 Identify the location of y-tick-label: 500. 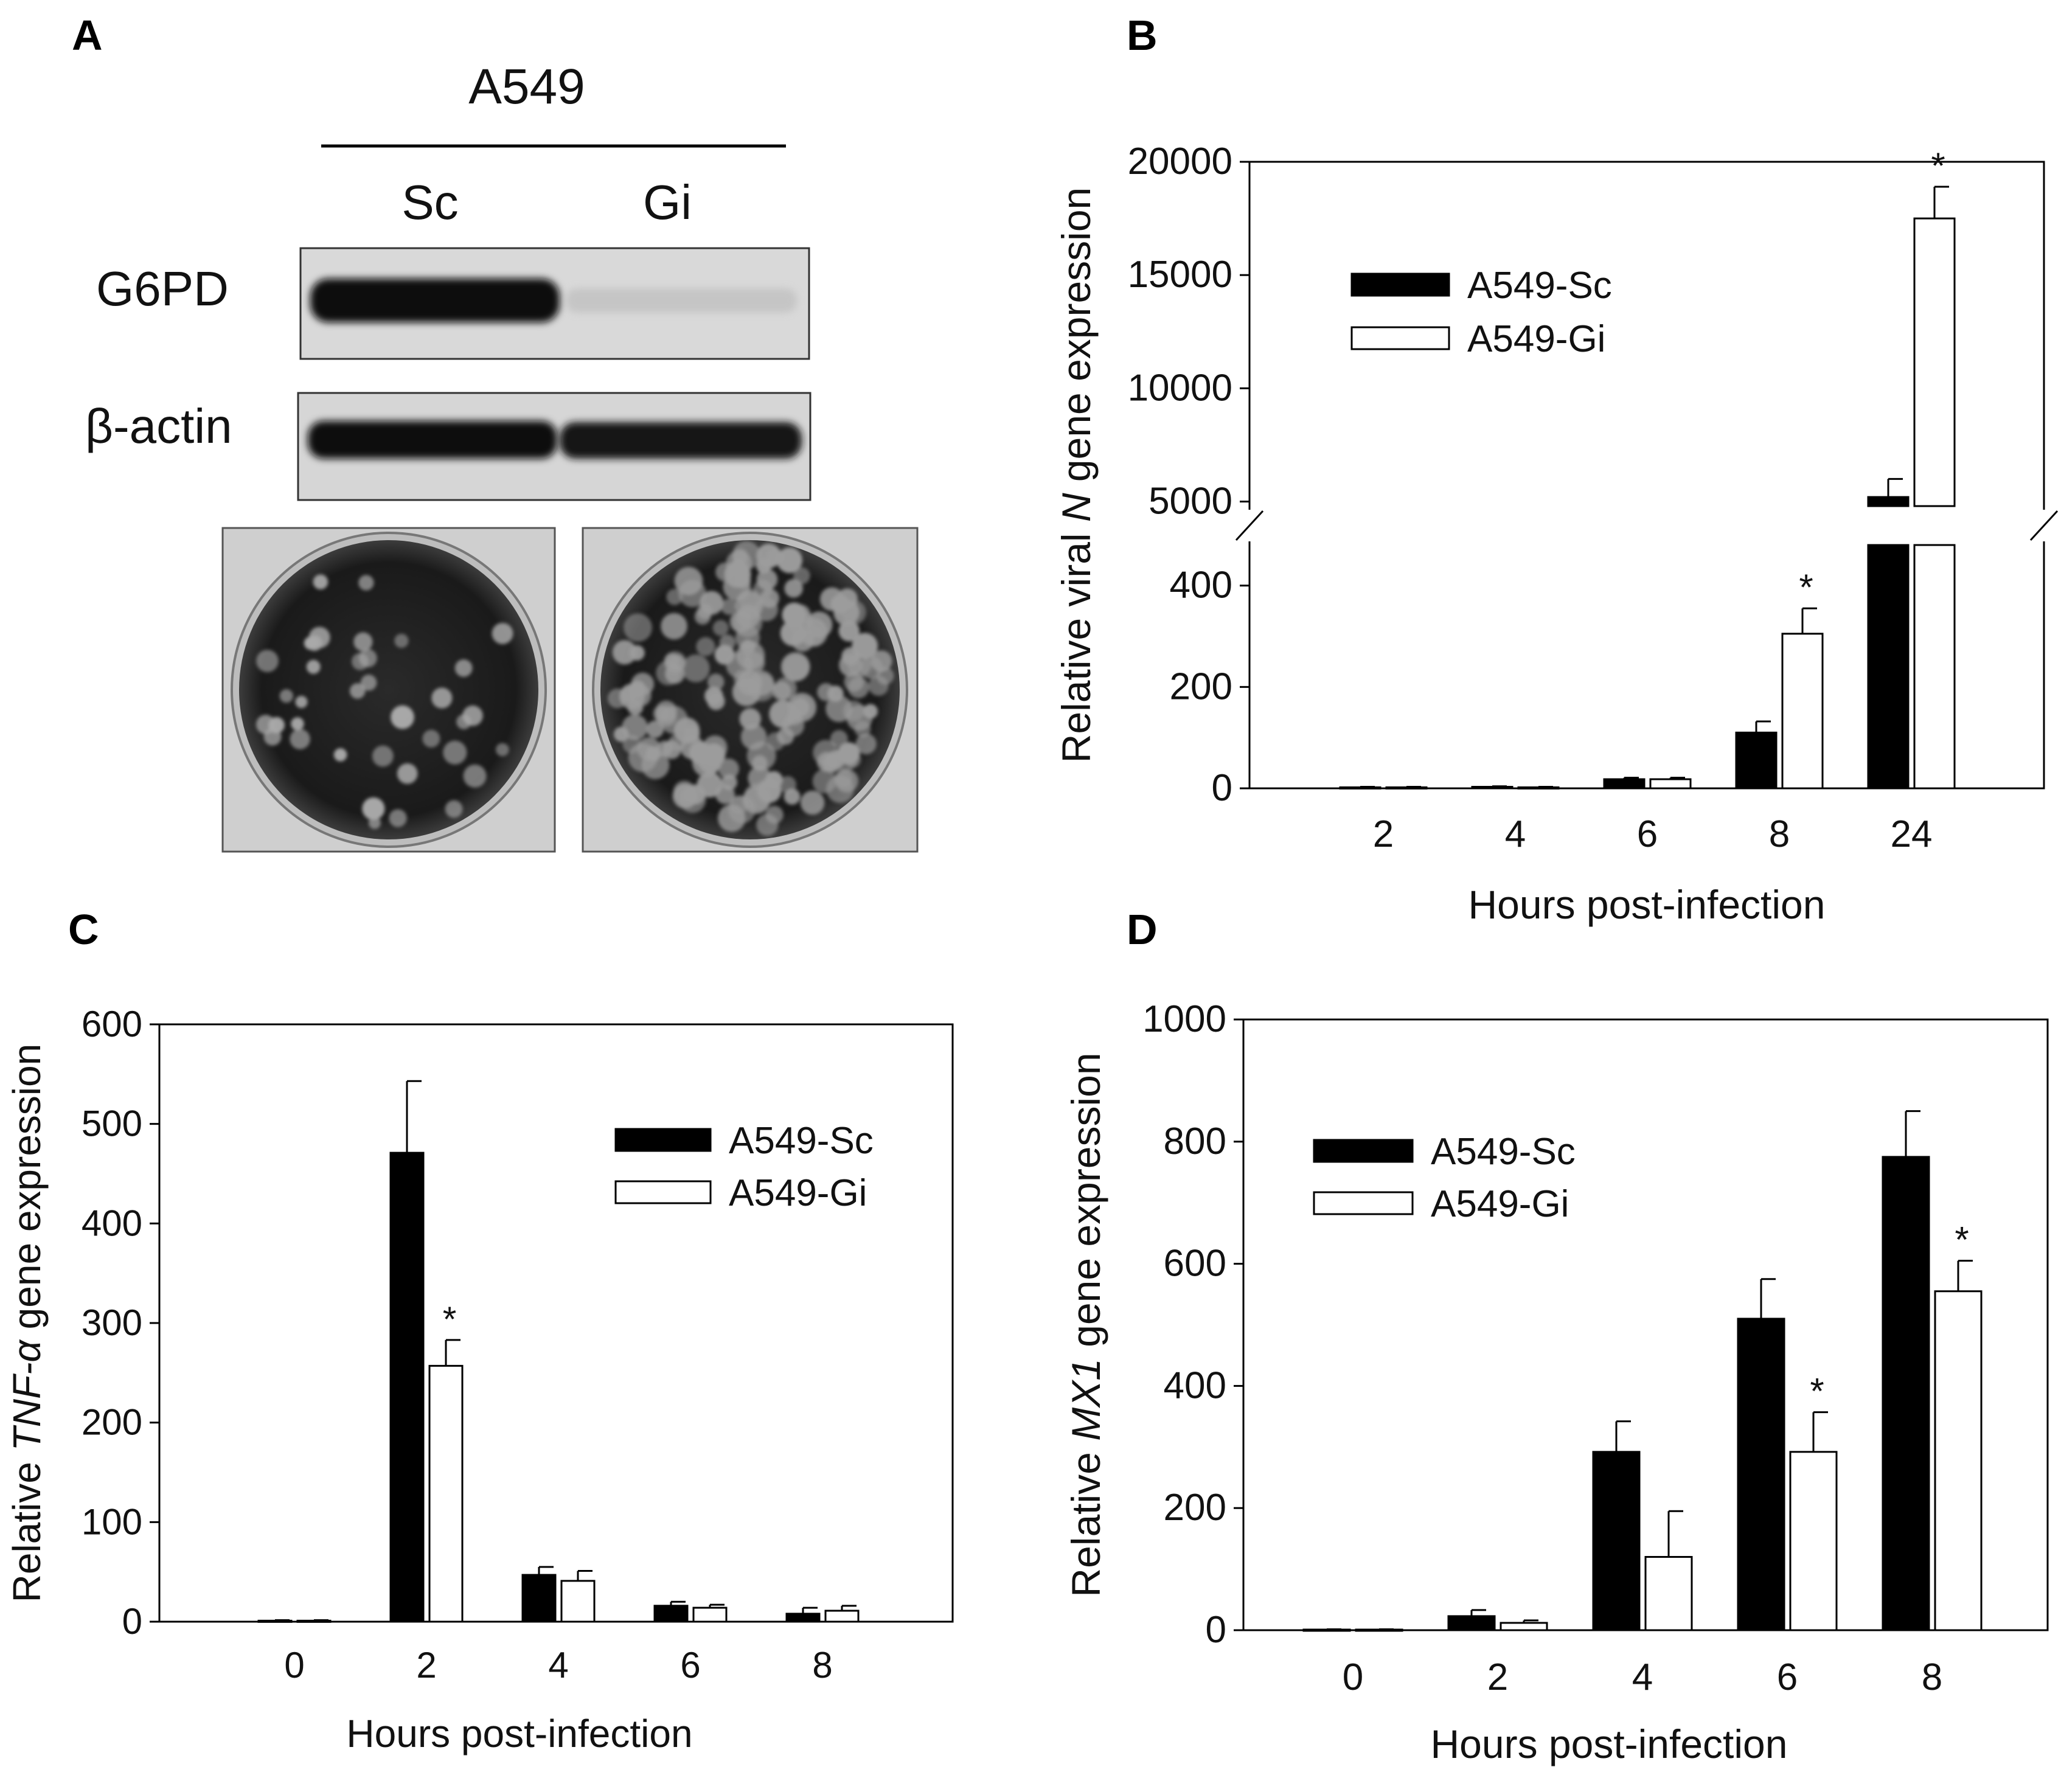
(112, 1123).